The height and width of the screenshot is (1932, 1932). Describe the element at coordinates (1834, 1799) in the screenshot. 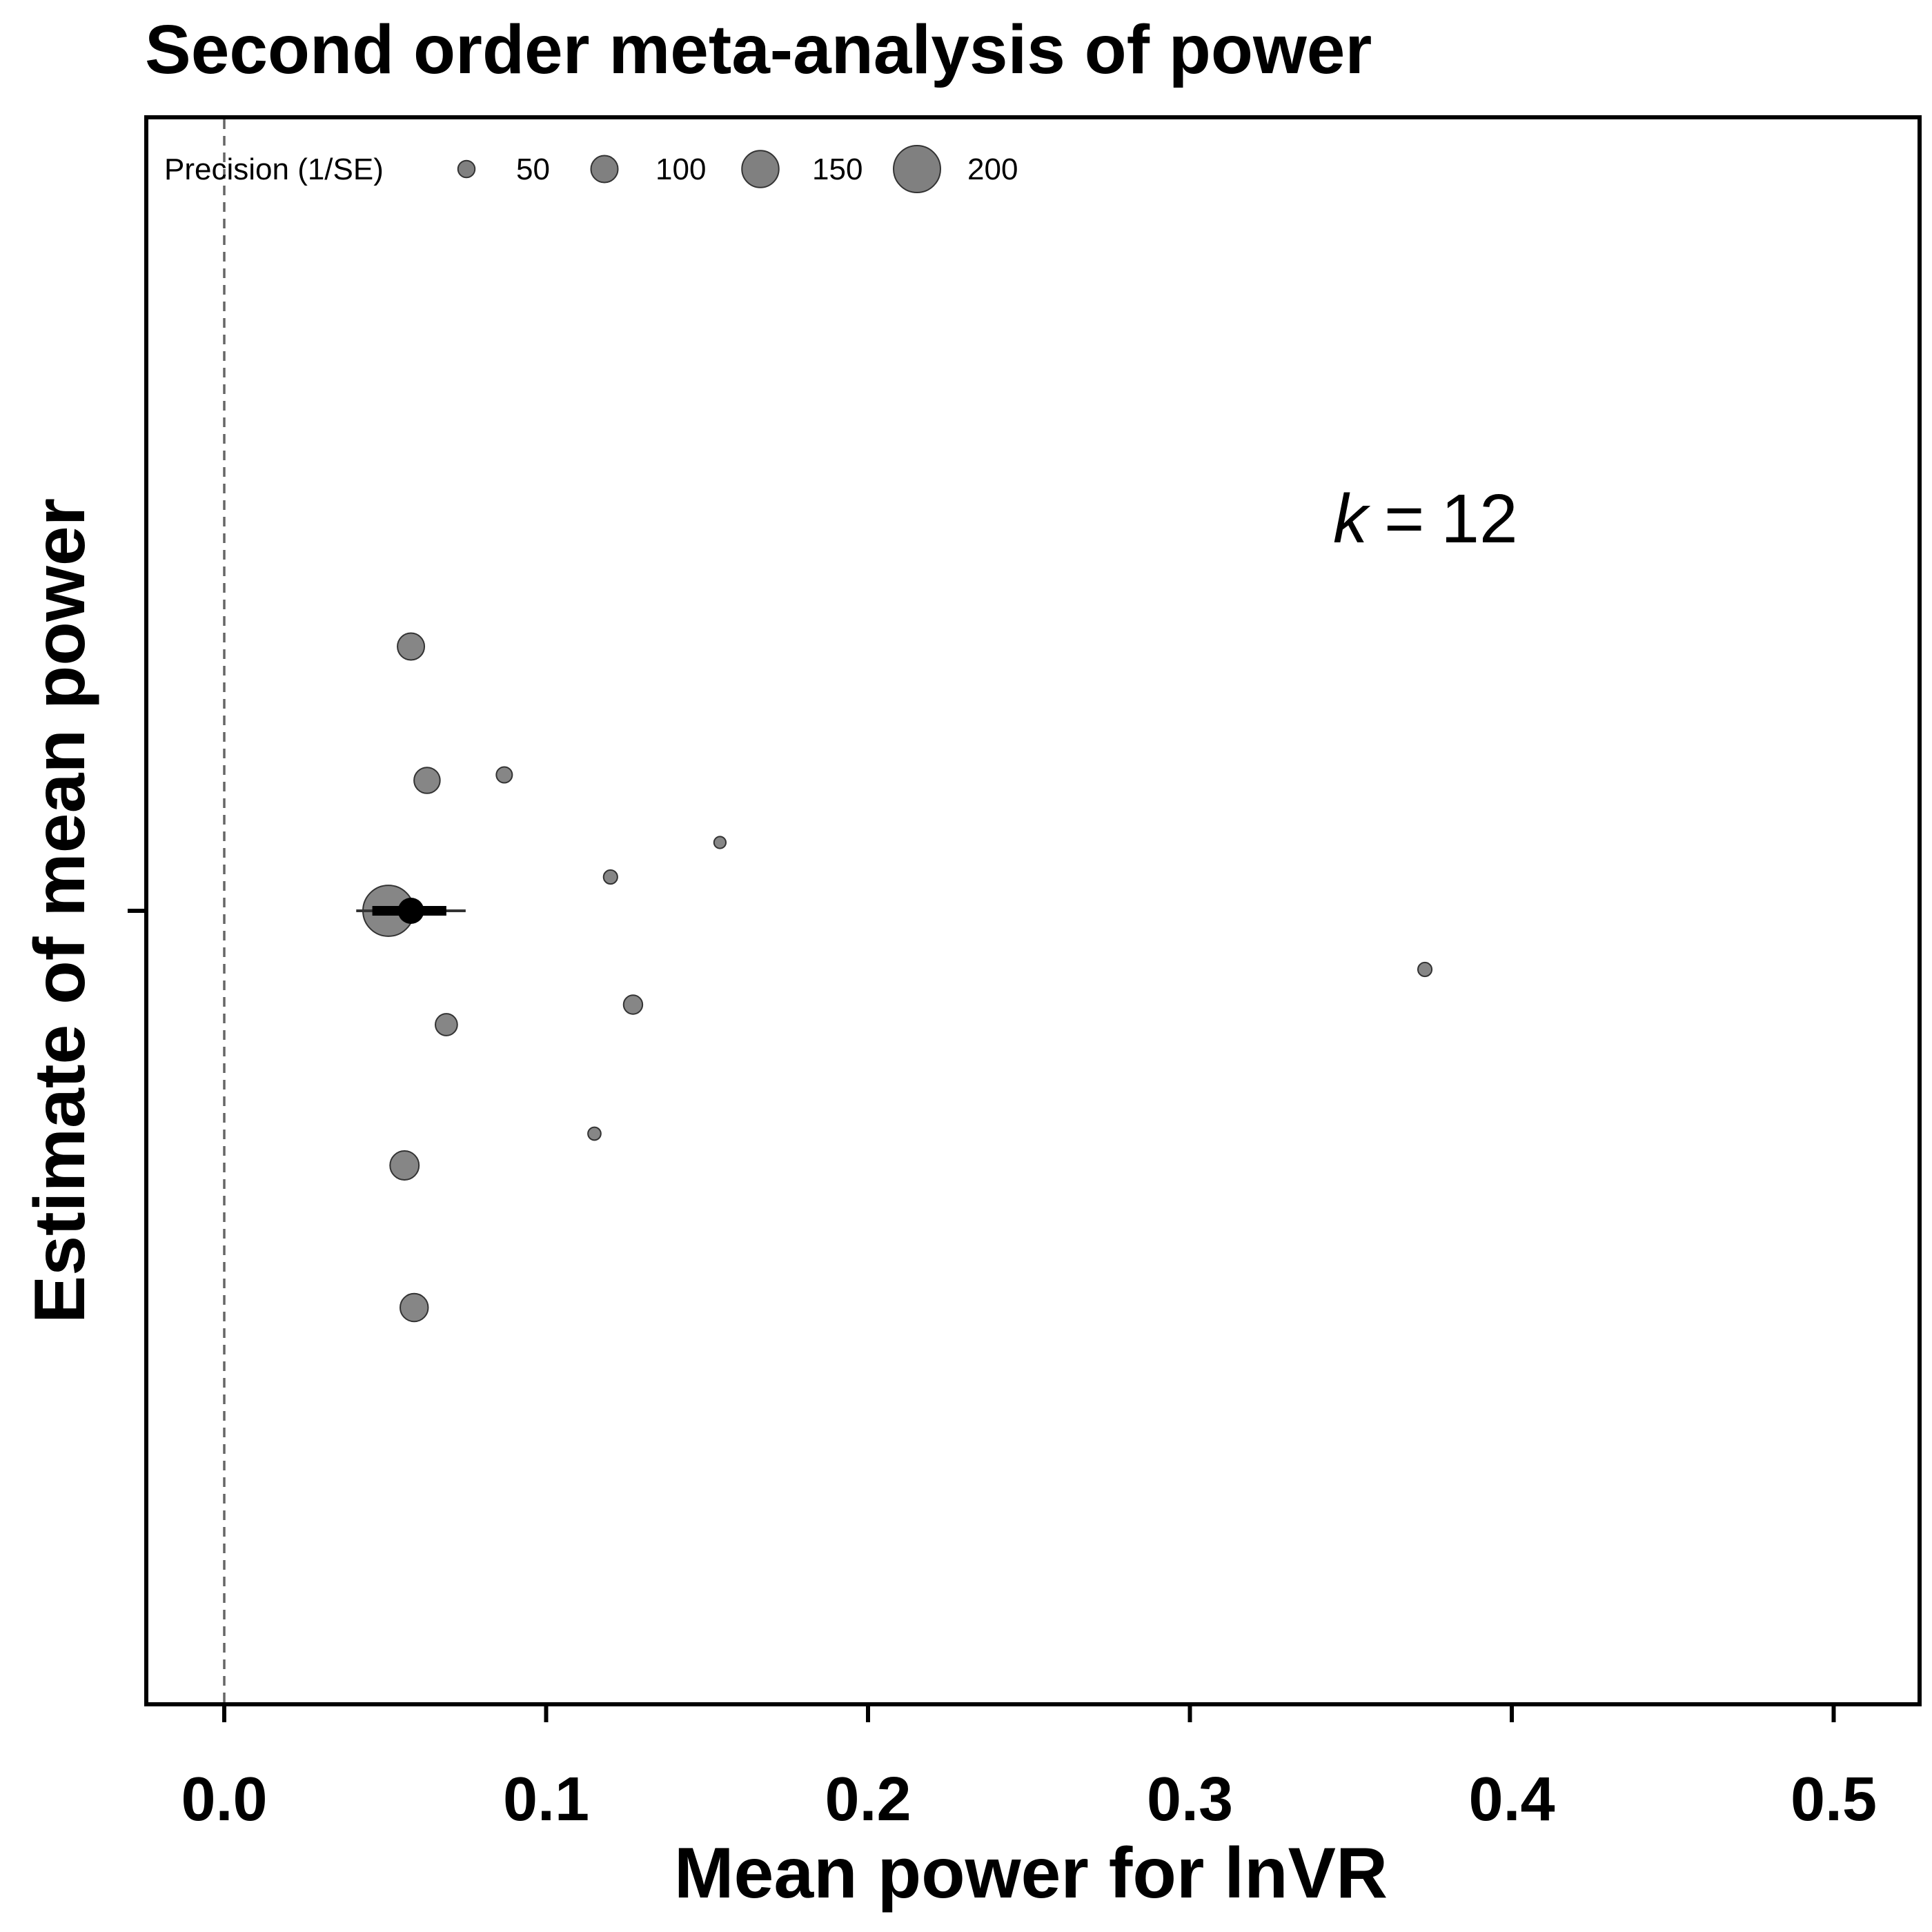

I see `x-tick-label: 0.5` at that location.